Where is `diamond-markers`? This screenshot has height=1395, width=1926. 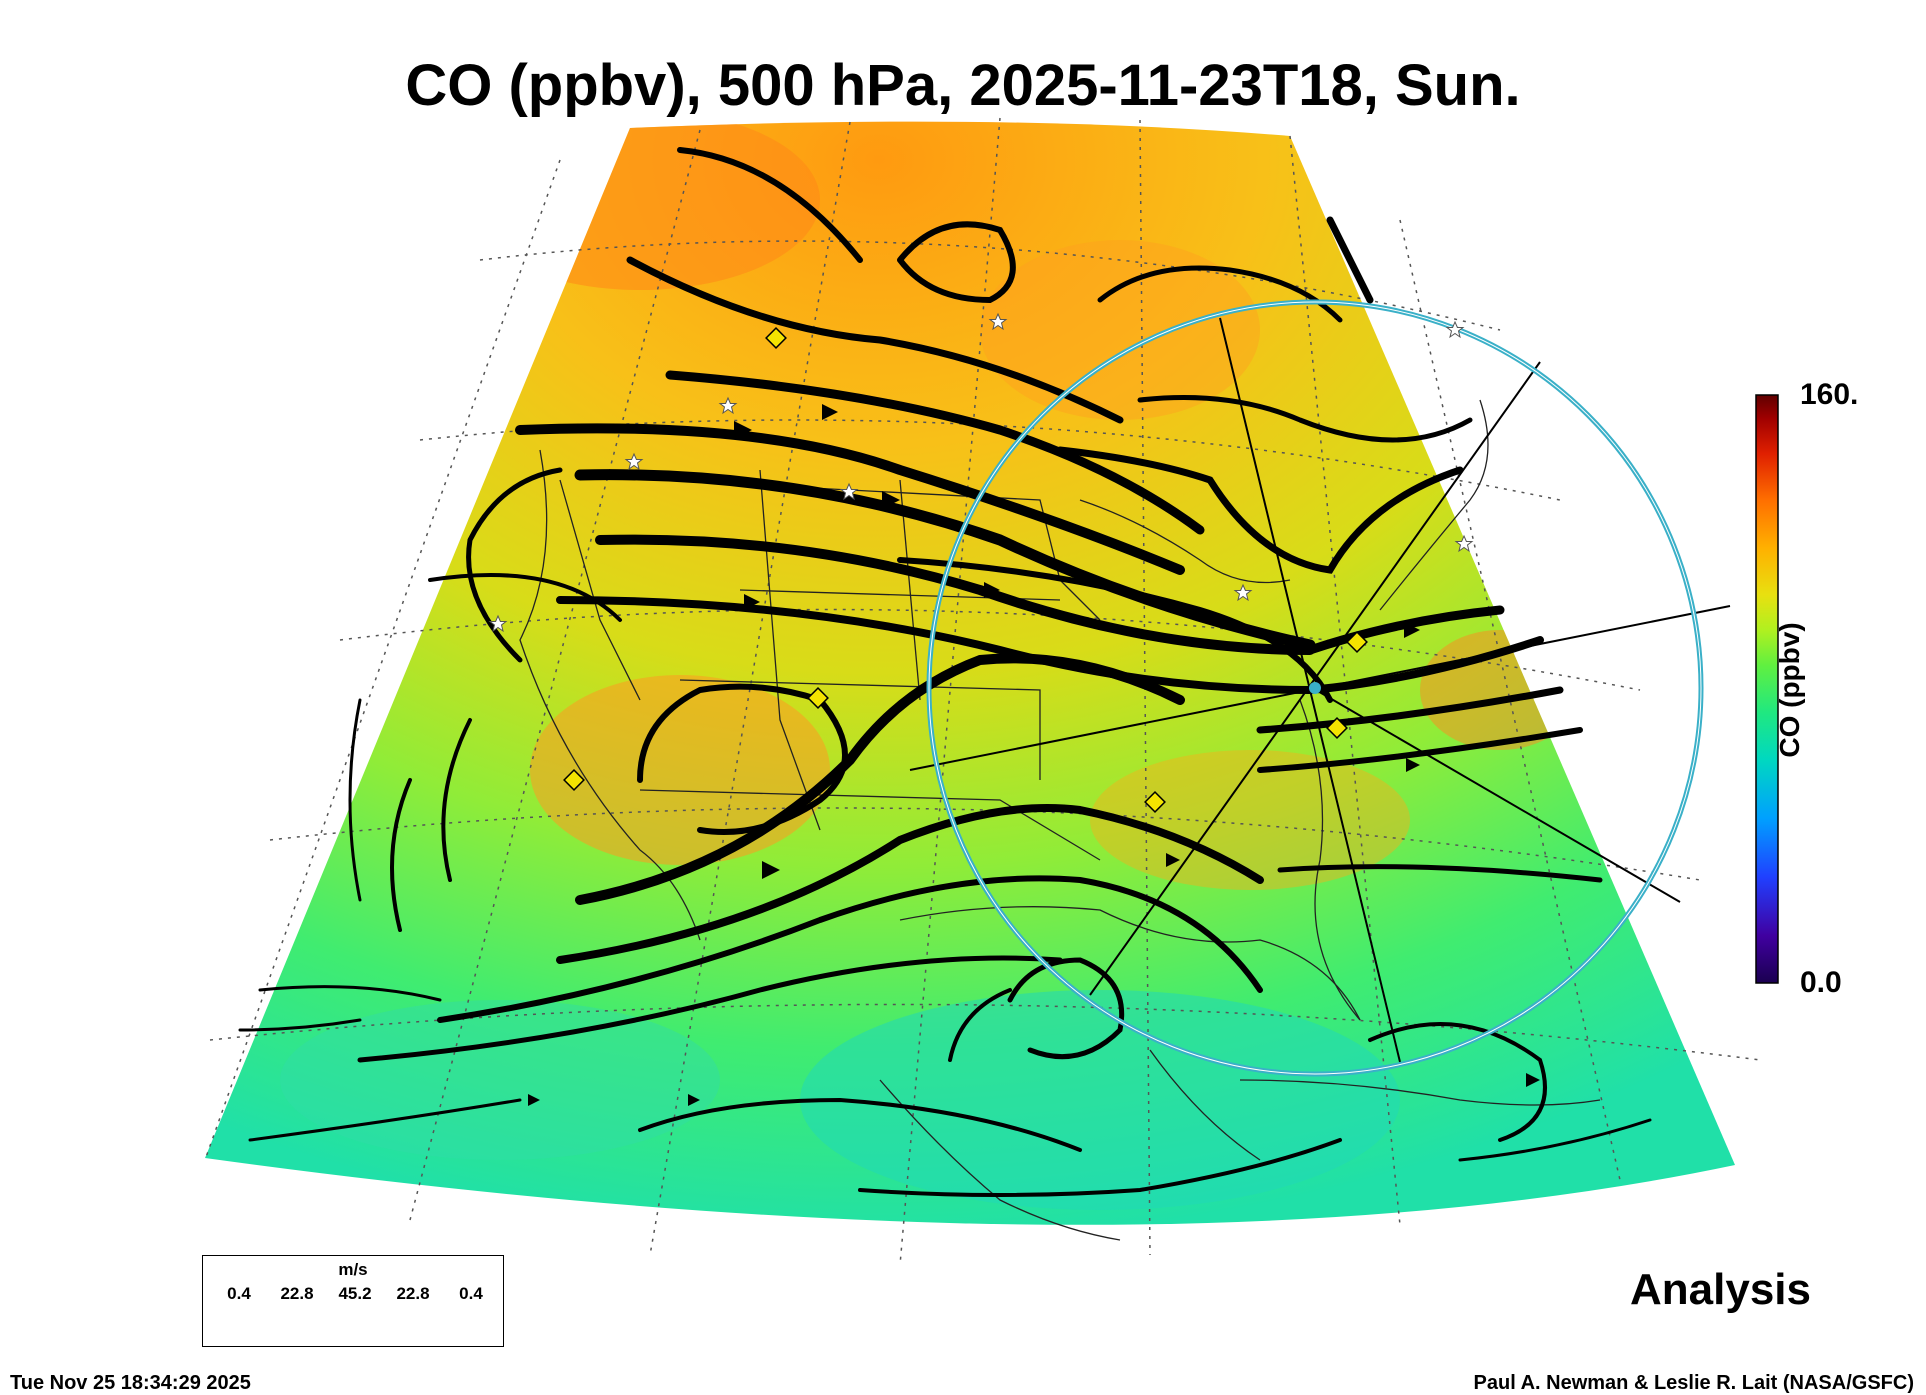
diamond-markers is located at coordinates (965, 570).